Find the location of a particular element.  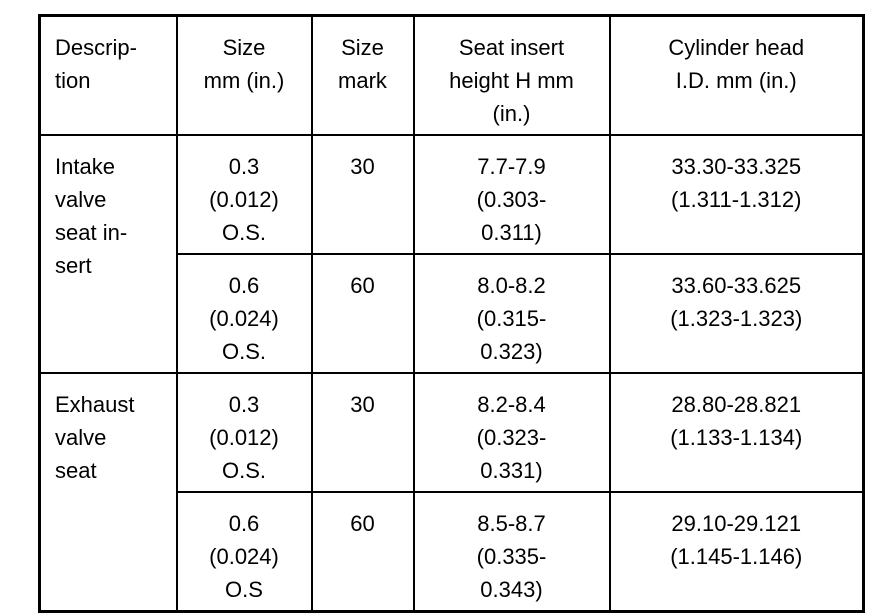

cell-line: 0.331) is located at coordinates (511, 470).